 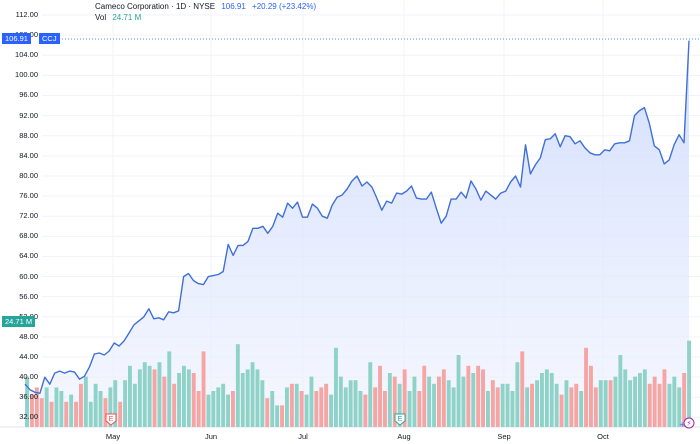 I want to click on y-tick-label: 56.00, so click(x=28, y=296).